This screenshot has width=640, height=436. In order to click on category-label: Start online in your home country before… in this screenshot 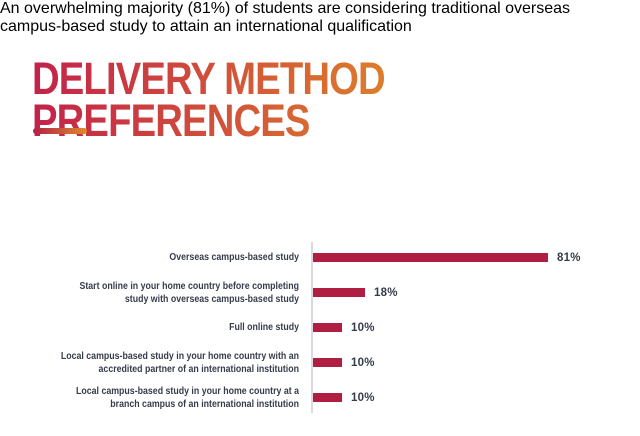, I will do `click(182, 293)`.